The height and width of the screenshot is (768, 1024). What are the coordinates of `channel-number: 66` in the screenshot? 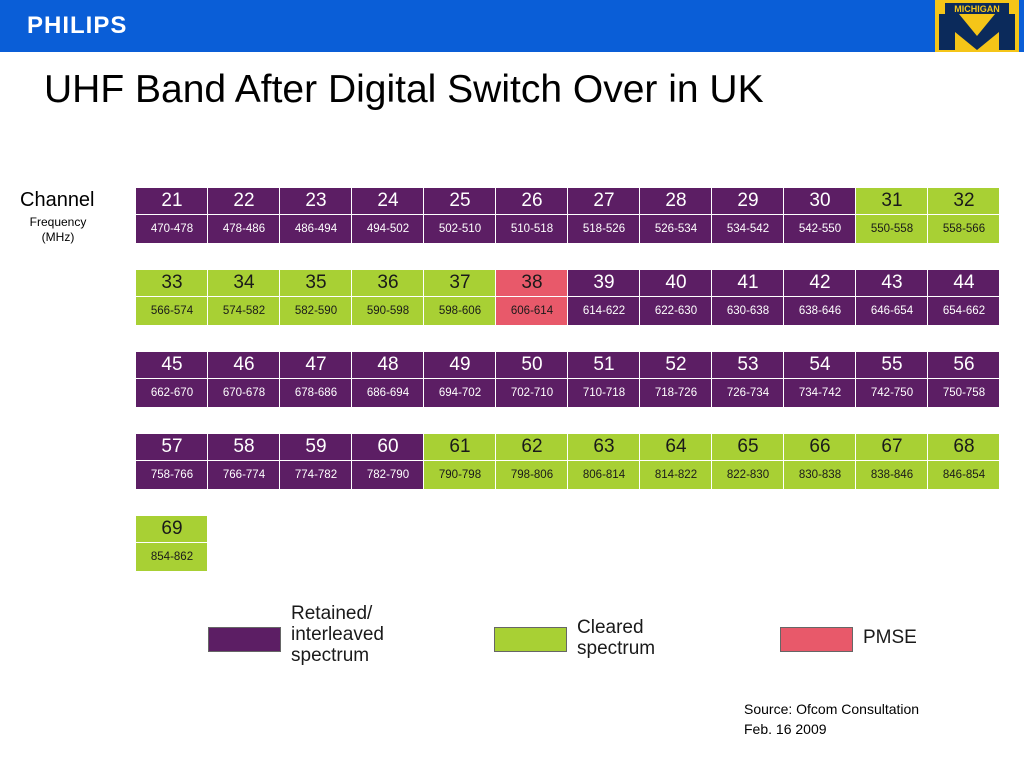 It's located at (820, 447).